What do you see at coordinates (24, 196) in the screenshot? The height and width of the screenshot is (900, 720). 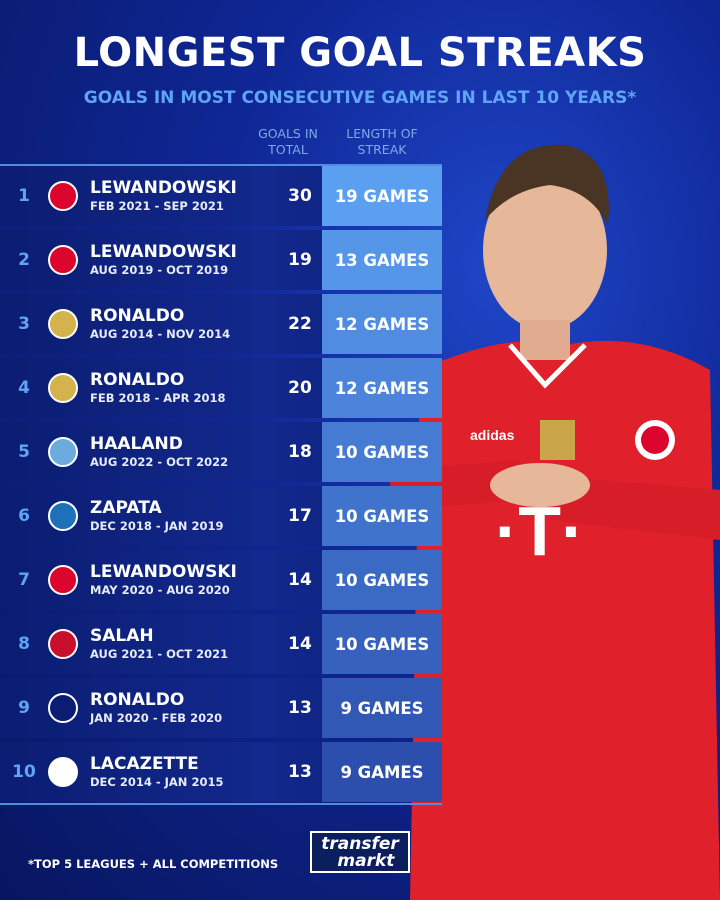 I see `rank: 1` at bounding box center [24, 196].